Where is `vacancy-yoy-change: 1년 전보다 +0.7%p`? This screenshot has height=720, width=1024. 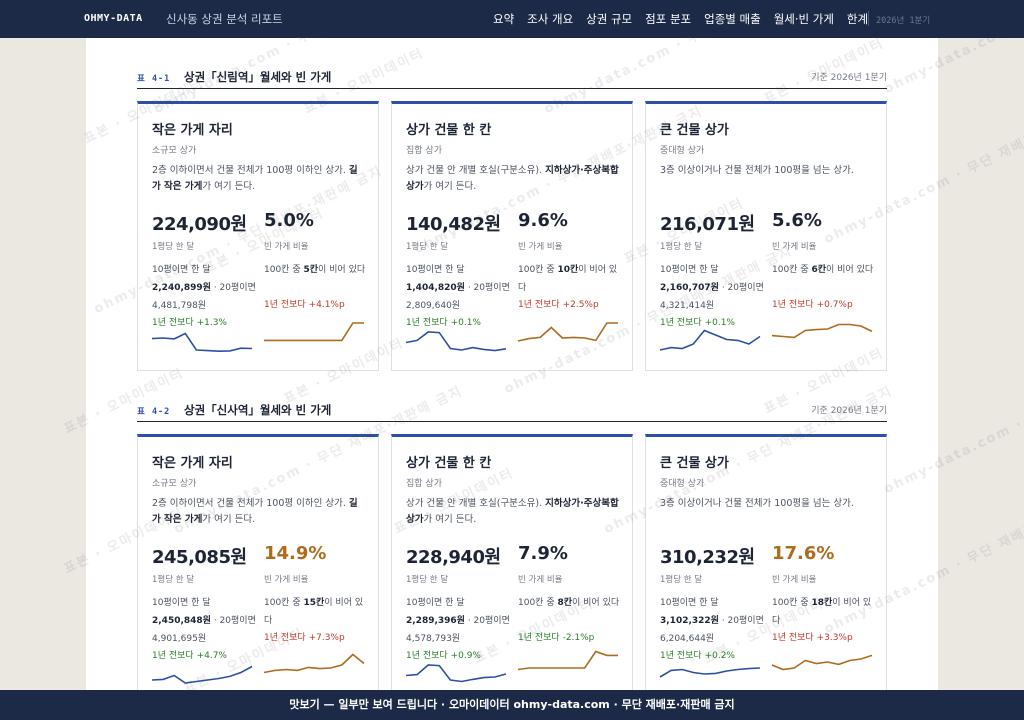
vacancy-yoy-change: 1년 전보다 +0.7%p is located at coordinates (812, 305).